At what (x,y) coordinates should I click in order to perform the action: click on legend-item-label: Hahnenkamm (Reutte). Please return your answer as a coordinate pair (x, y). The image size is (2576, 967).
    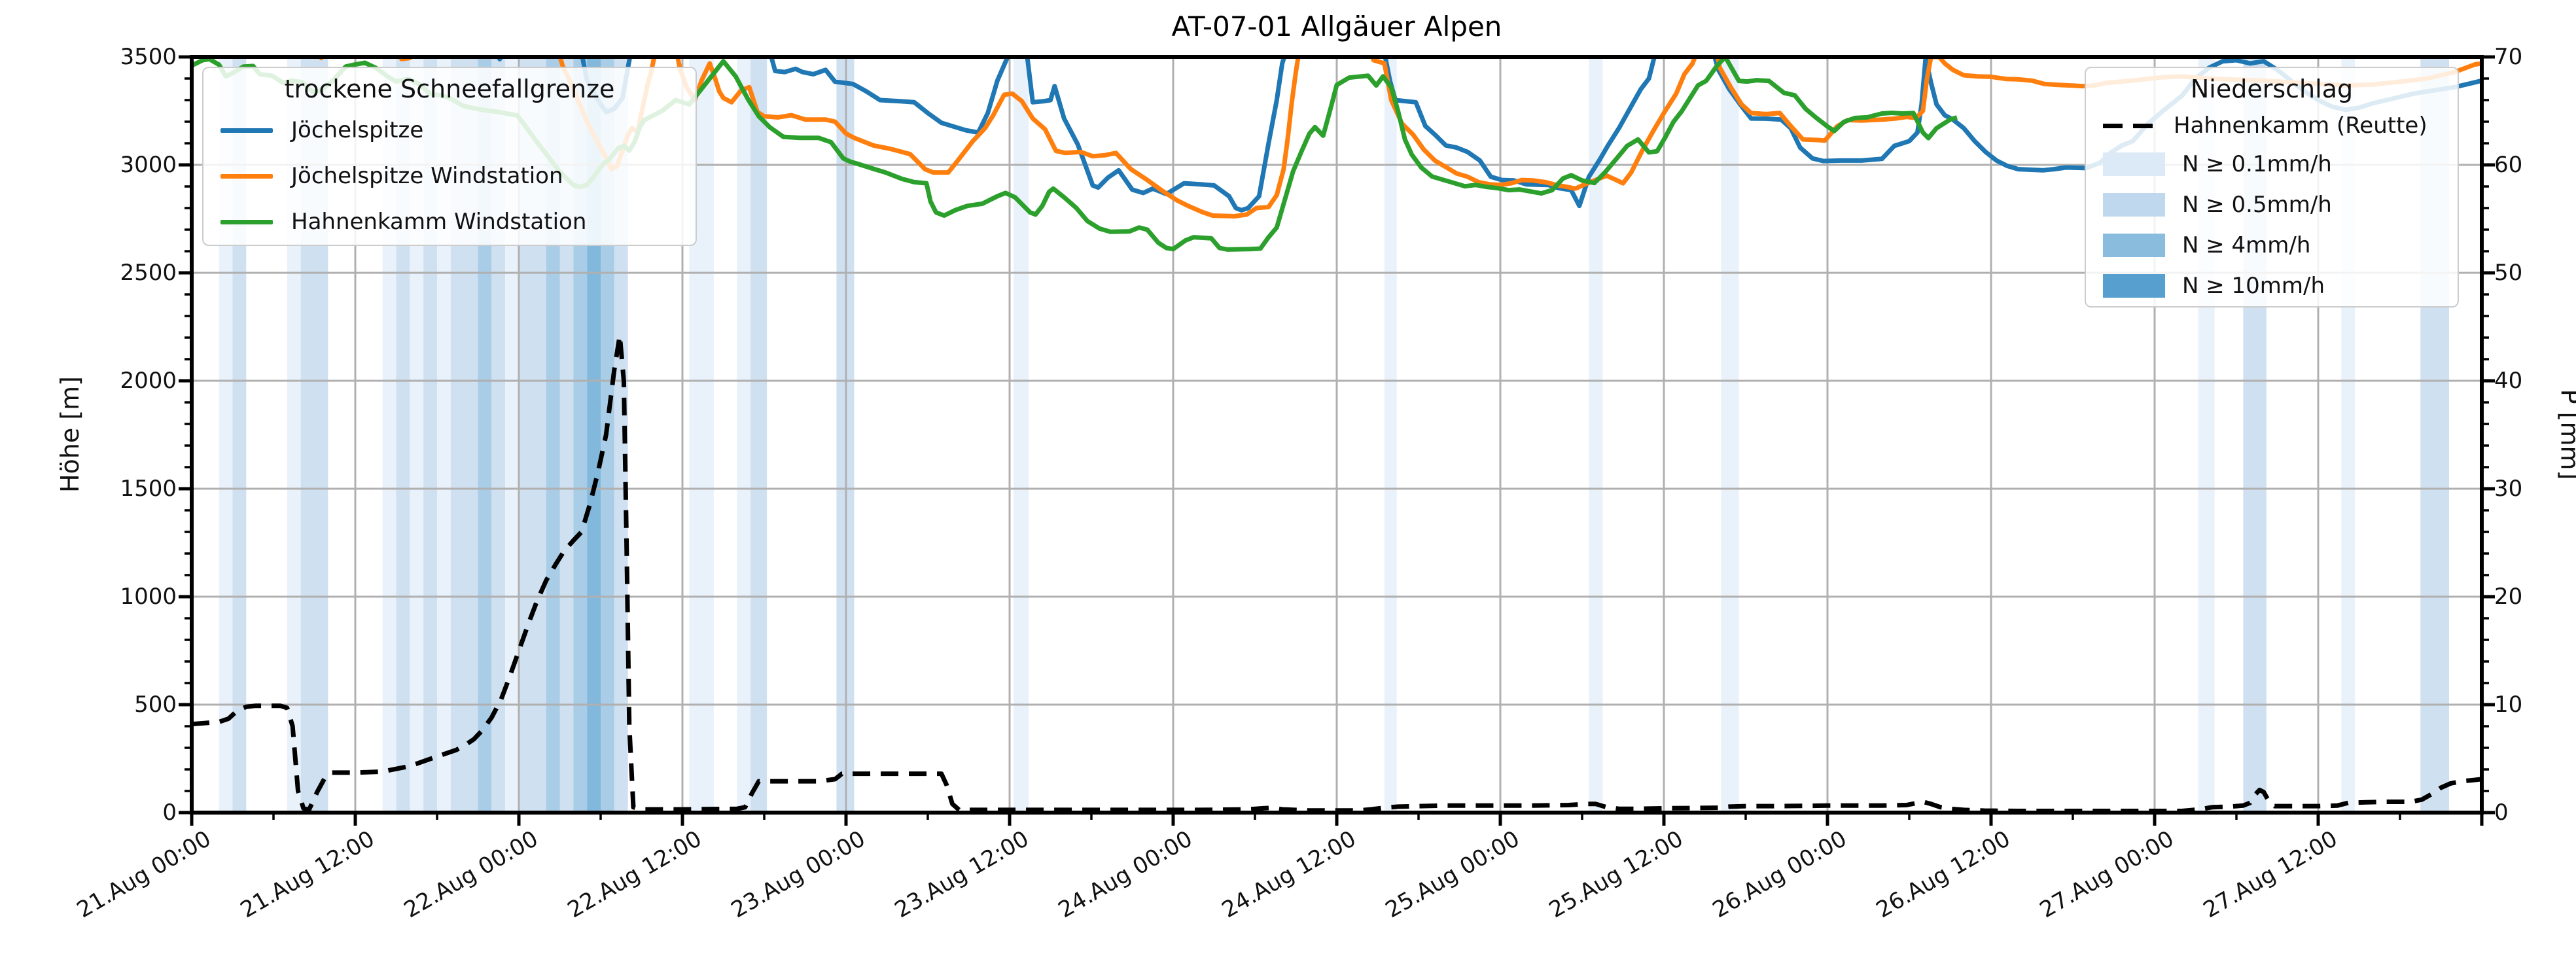
    Looking at the image, I should click on (2300, 126).